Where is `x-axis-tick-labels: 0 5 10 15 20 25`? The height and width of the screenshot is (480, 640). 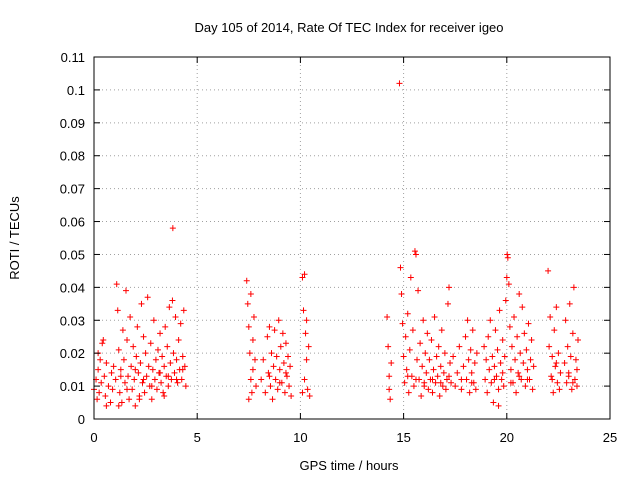 x-axis-tick-labels: 0 5 10 15 20 25 is located at coordinates (353, 437).